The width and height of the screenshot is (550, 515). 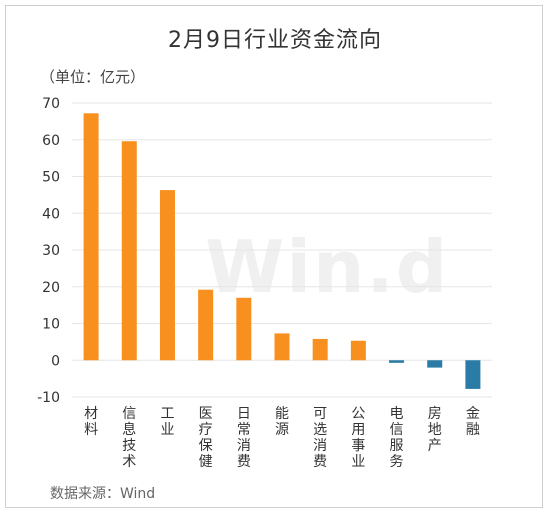 What do you see at coordinates (320, 414) in the screenshot?
I see `x-tick-label: 可` at bounding box center [320, 414].